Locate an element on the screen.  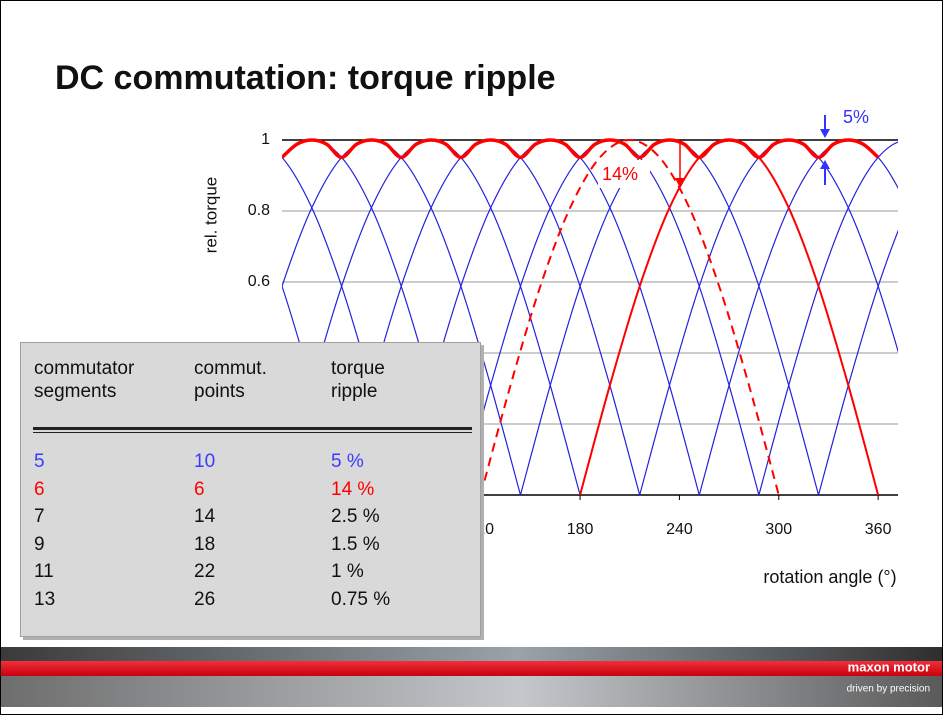
table-cell: points is located at coordinates (219, 391).